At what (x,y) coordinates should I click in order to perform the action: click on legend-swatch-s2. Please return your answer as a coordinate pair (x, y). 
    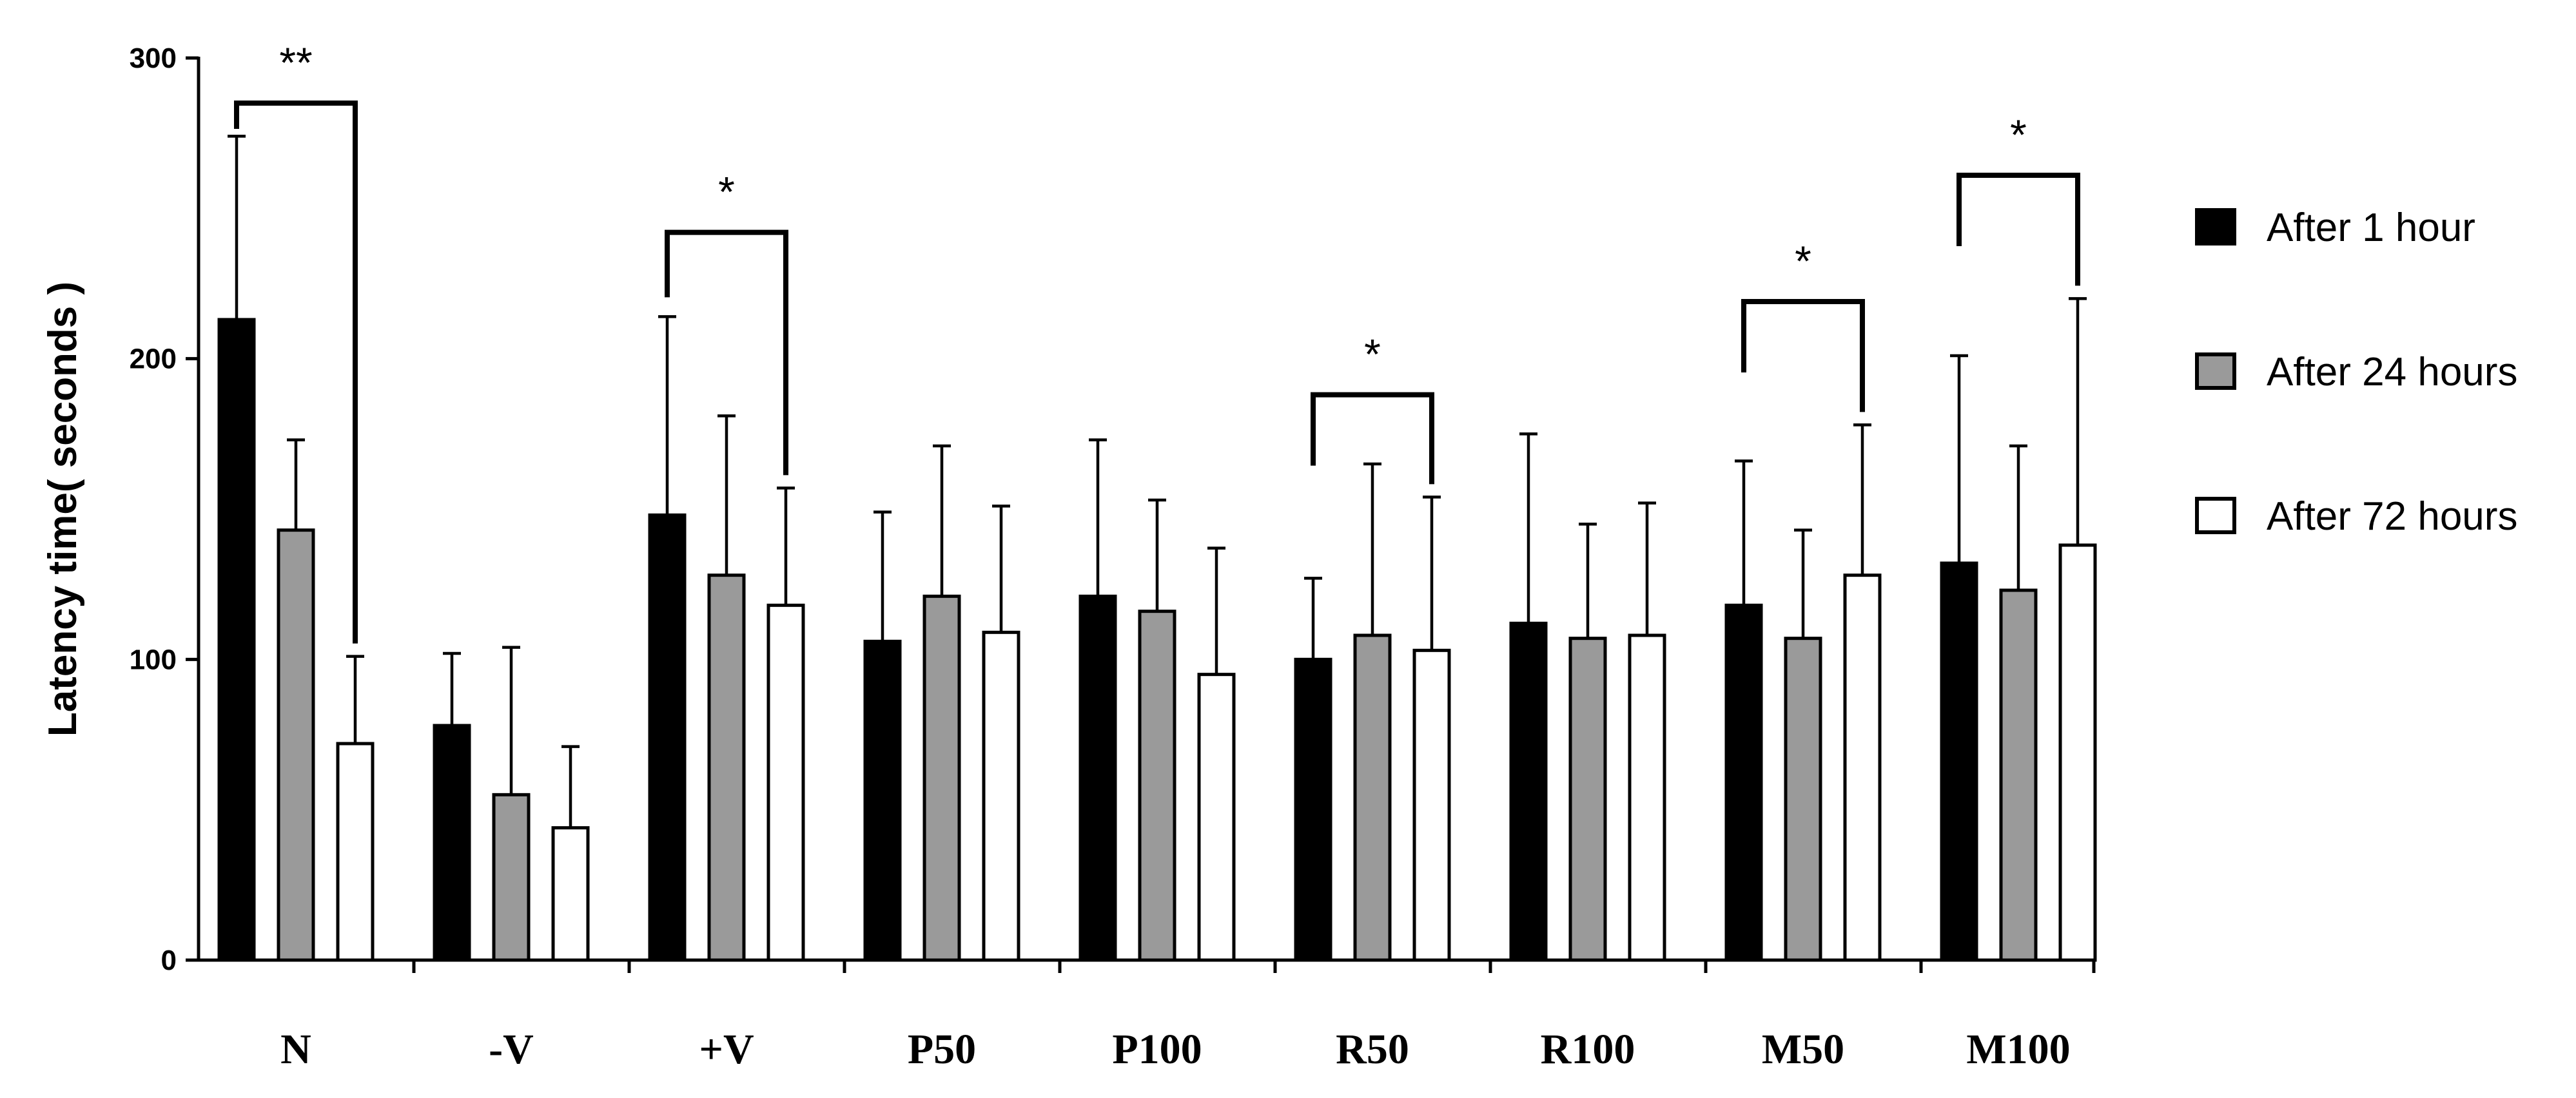
    Looking at the image, I should click on (2215, 371).